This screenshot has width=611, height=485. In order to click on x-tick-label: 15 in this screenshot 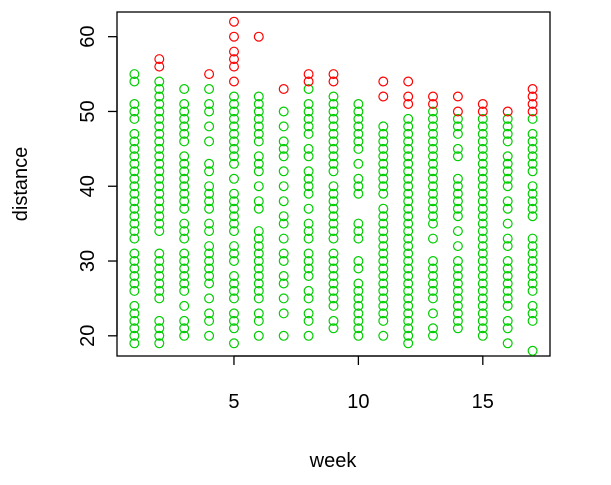, I will do `click(483, 402)`.